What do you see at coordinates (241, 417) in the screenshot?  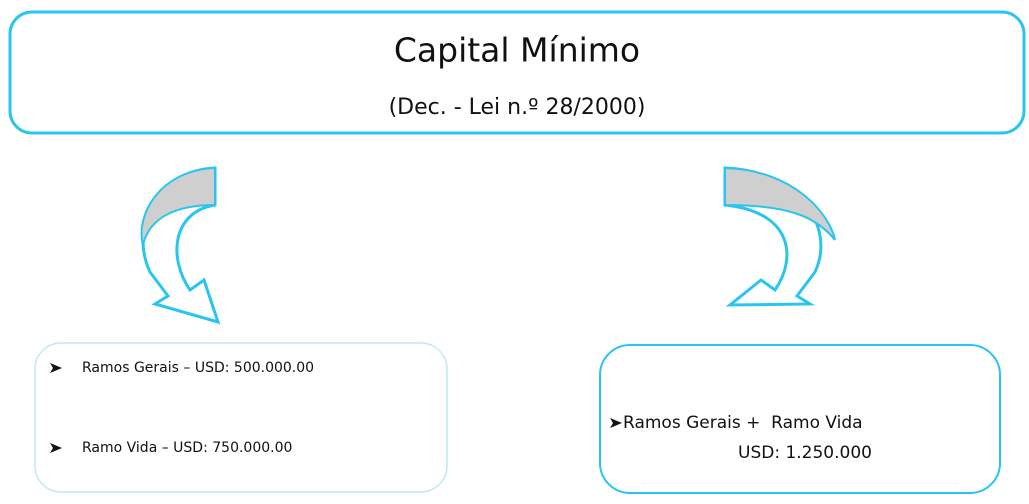 I see `left-box` at bounding box center [241, 417].